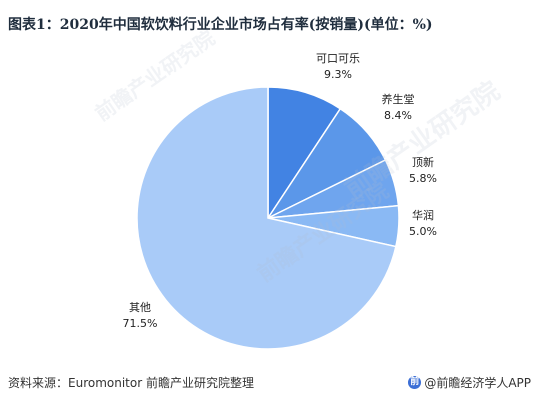 The image size is (541, 402). Describe the element at coordinates (398, 115) in the screenshot. I see `slice-value-label: 8.4%` at that location.